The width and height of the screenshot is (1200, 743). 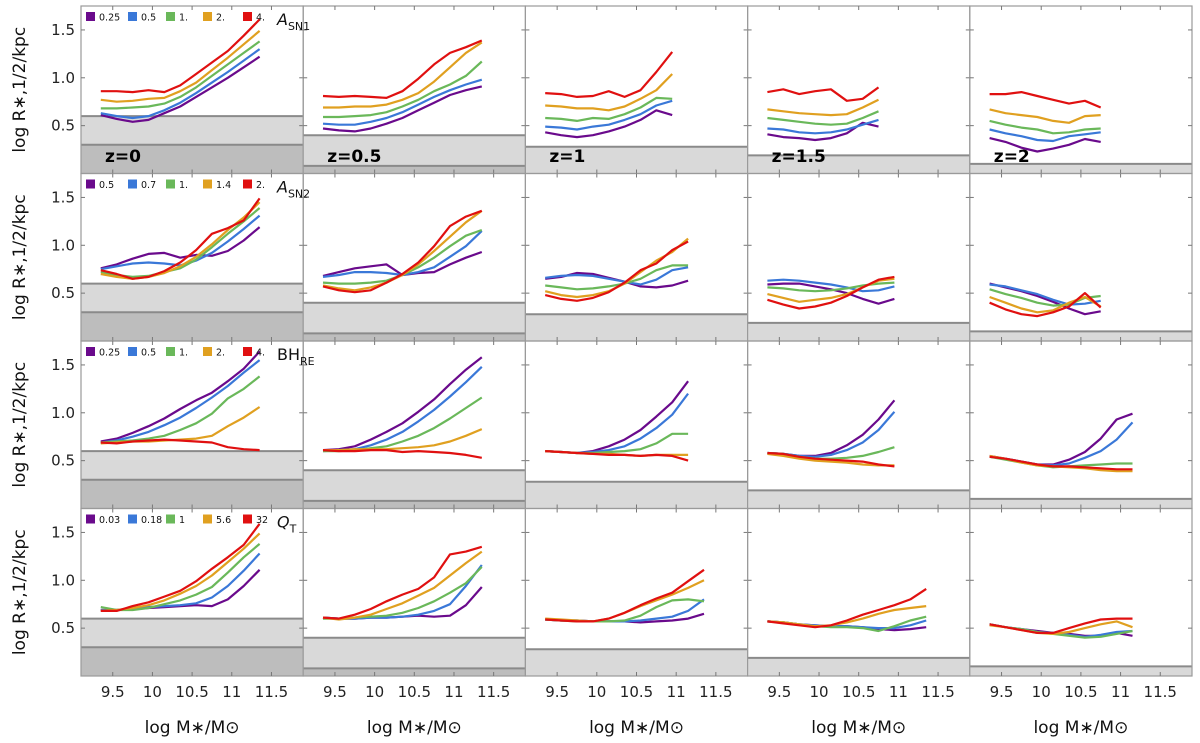 I want to click on panel-r3-c0, so click(x=192, y=592).